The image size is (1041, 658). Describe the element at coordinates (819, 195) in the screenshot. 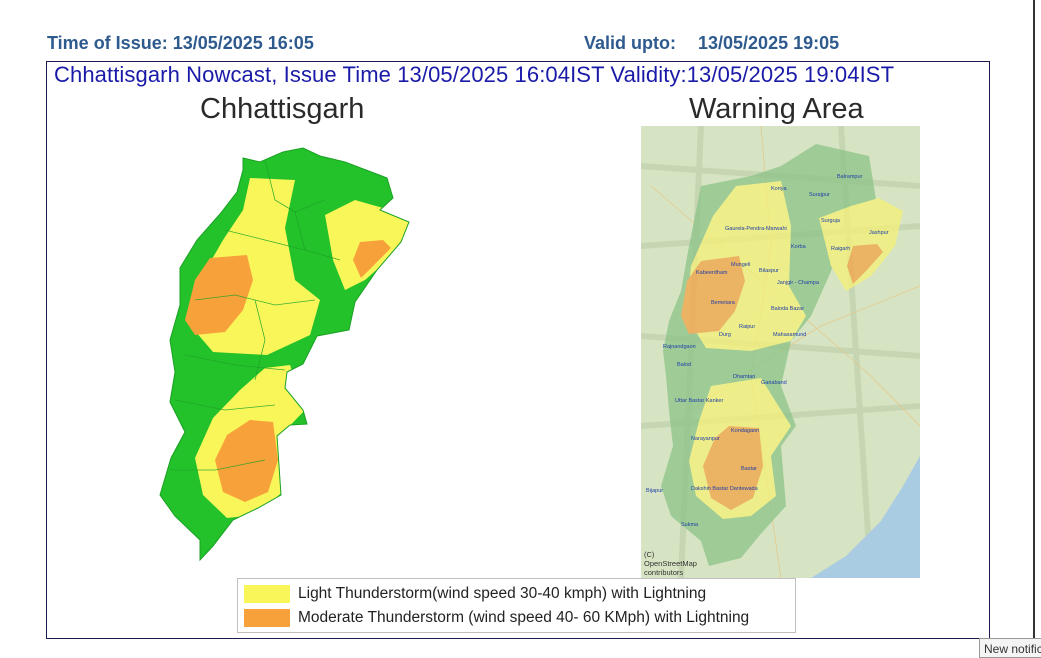

I see `district-label: Surajpur` at that location.